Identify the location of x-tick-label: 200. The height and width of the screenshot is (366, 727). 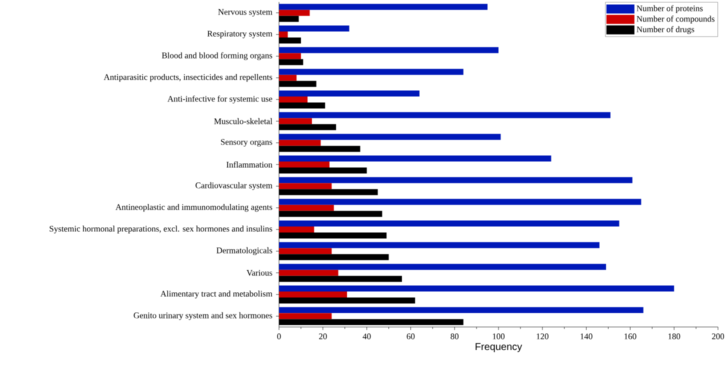
(718, 337).